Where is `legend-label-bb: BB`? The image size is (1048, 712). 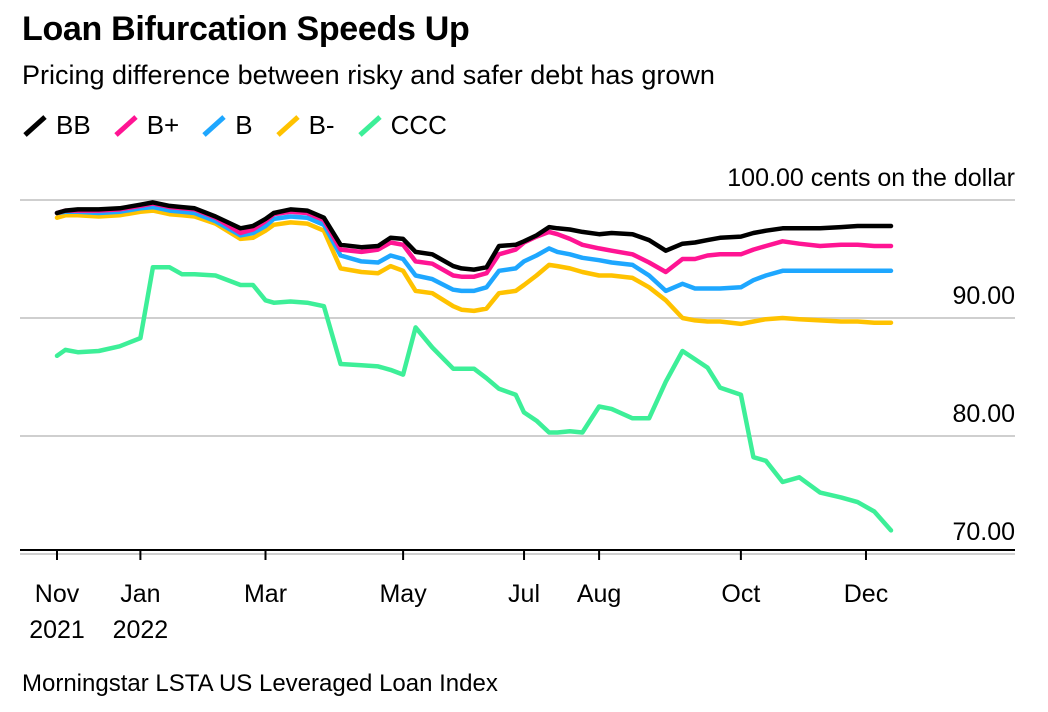
legend-label-bb: BB is located at coordinates (73, 125).